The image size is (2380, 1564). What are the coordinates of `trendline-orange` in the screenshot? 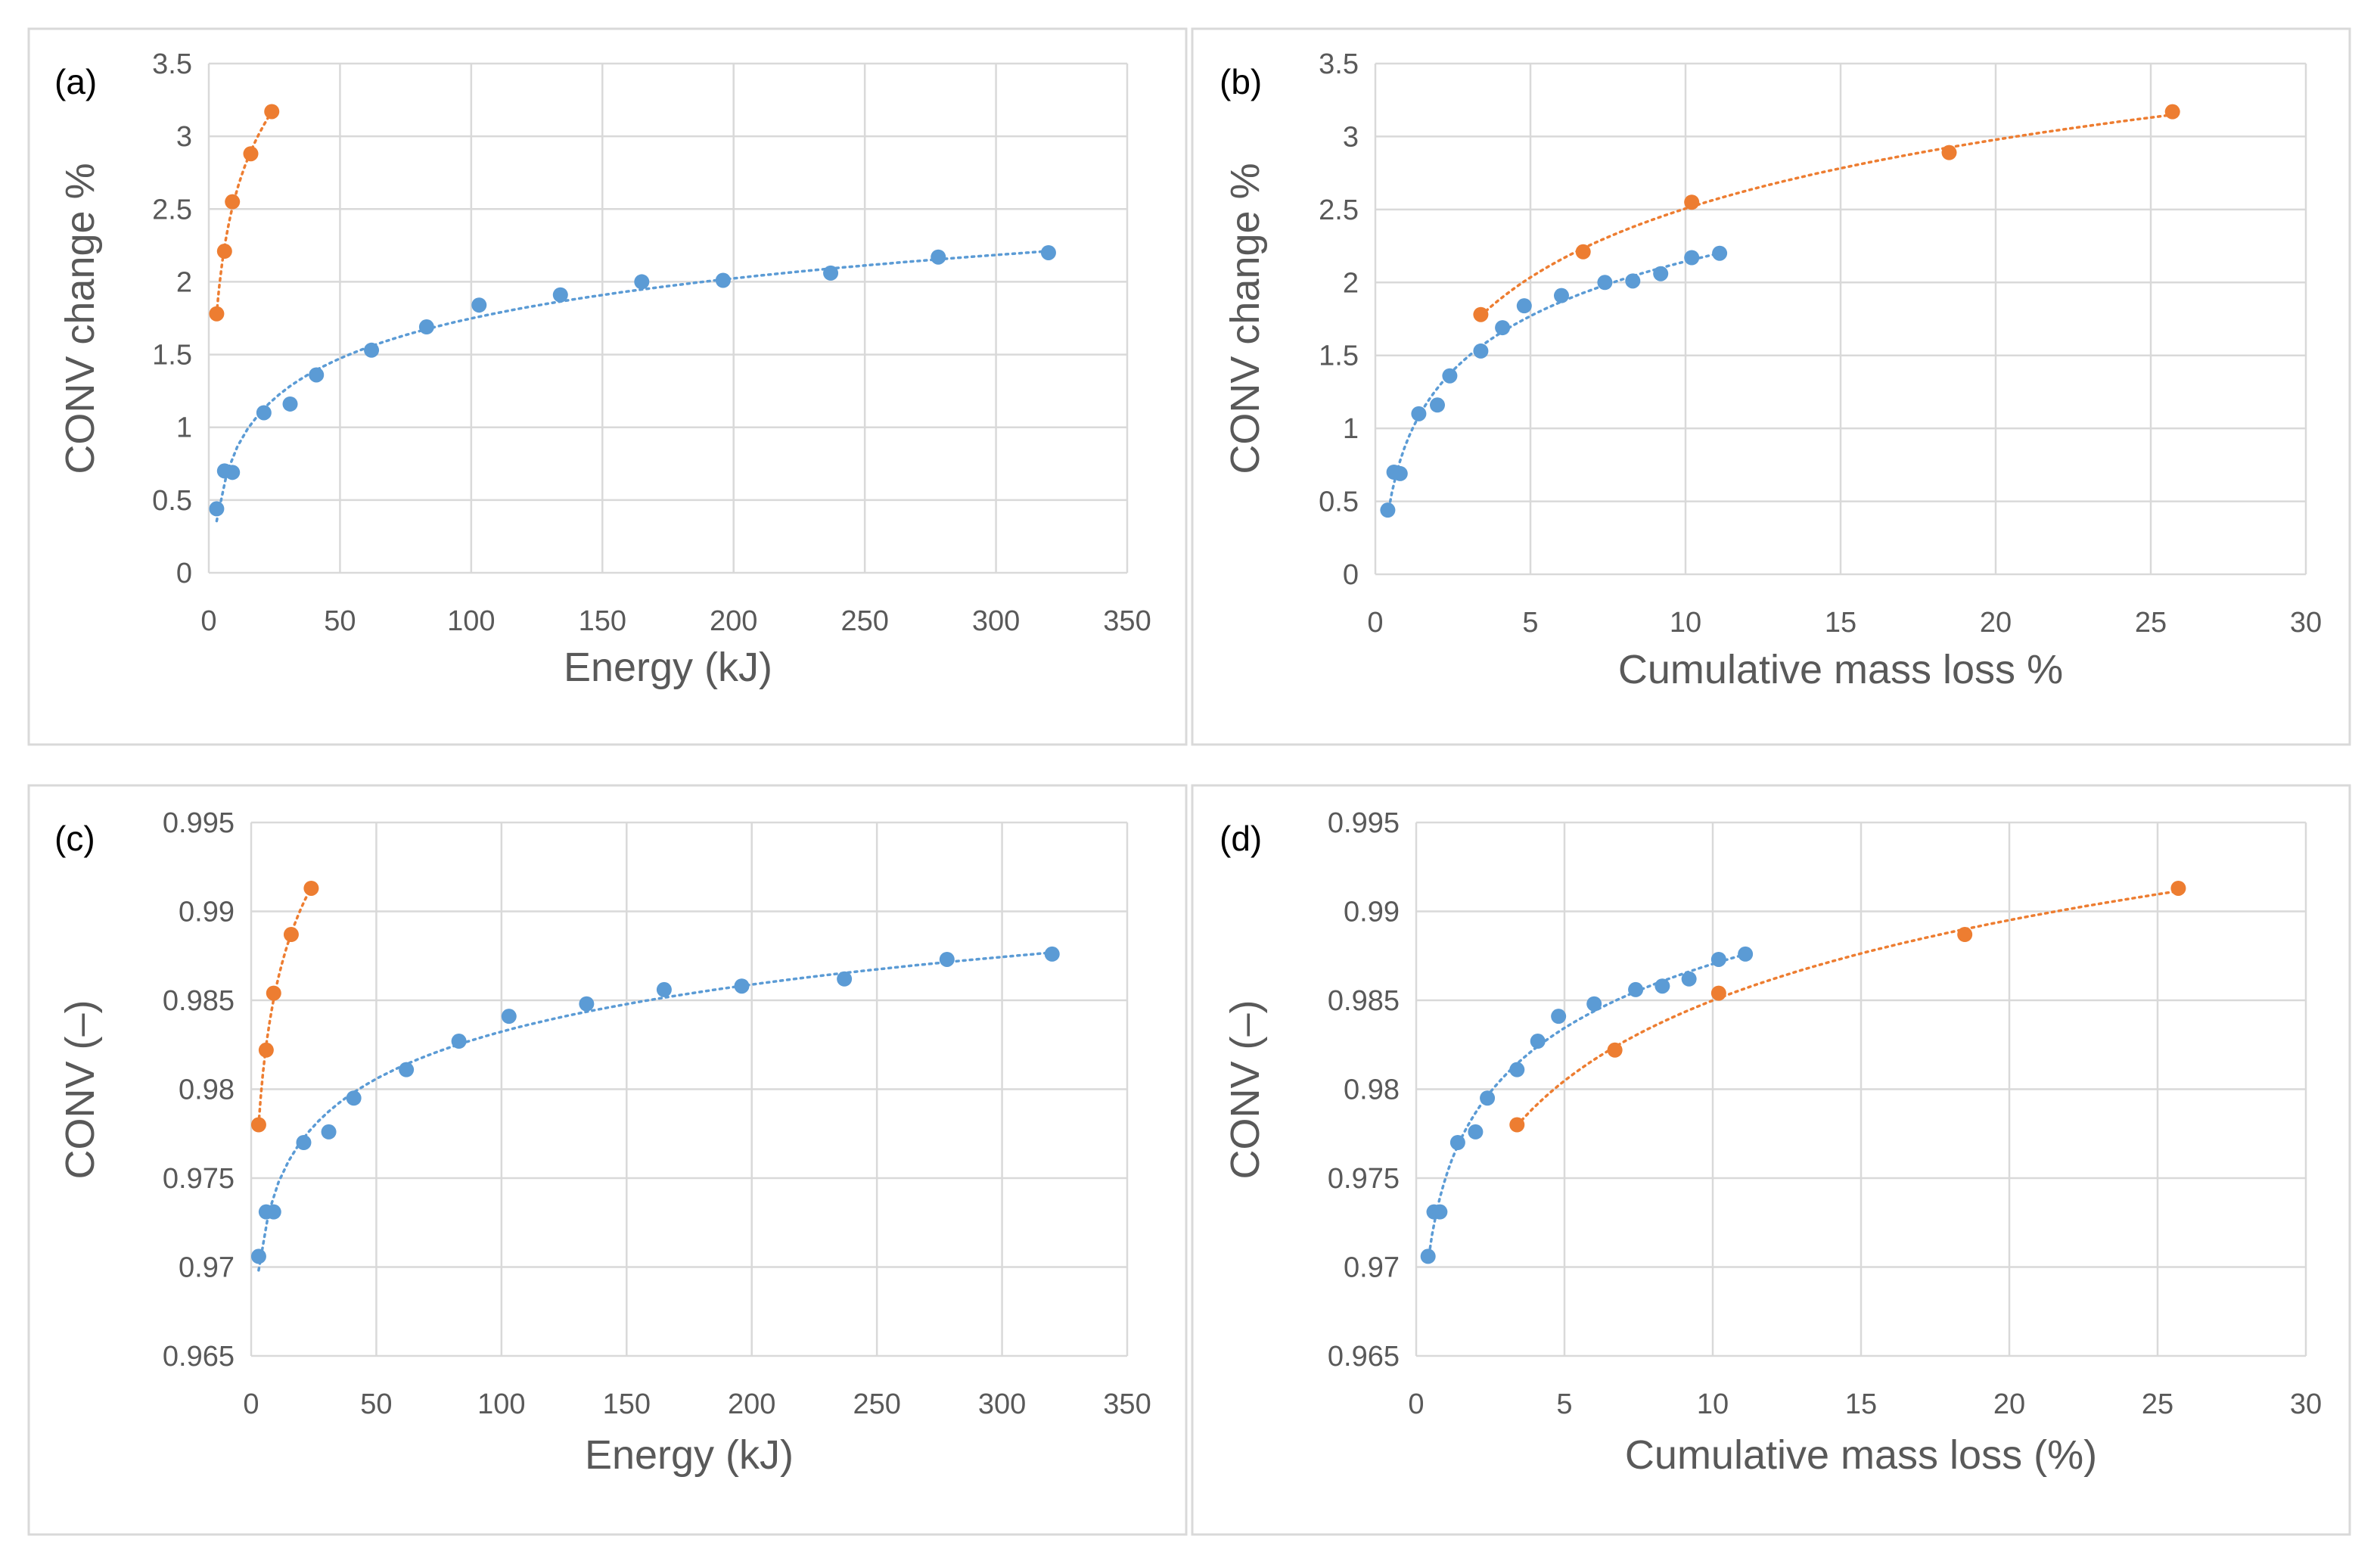 It's located at (1847, 1008).